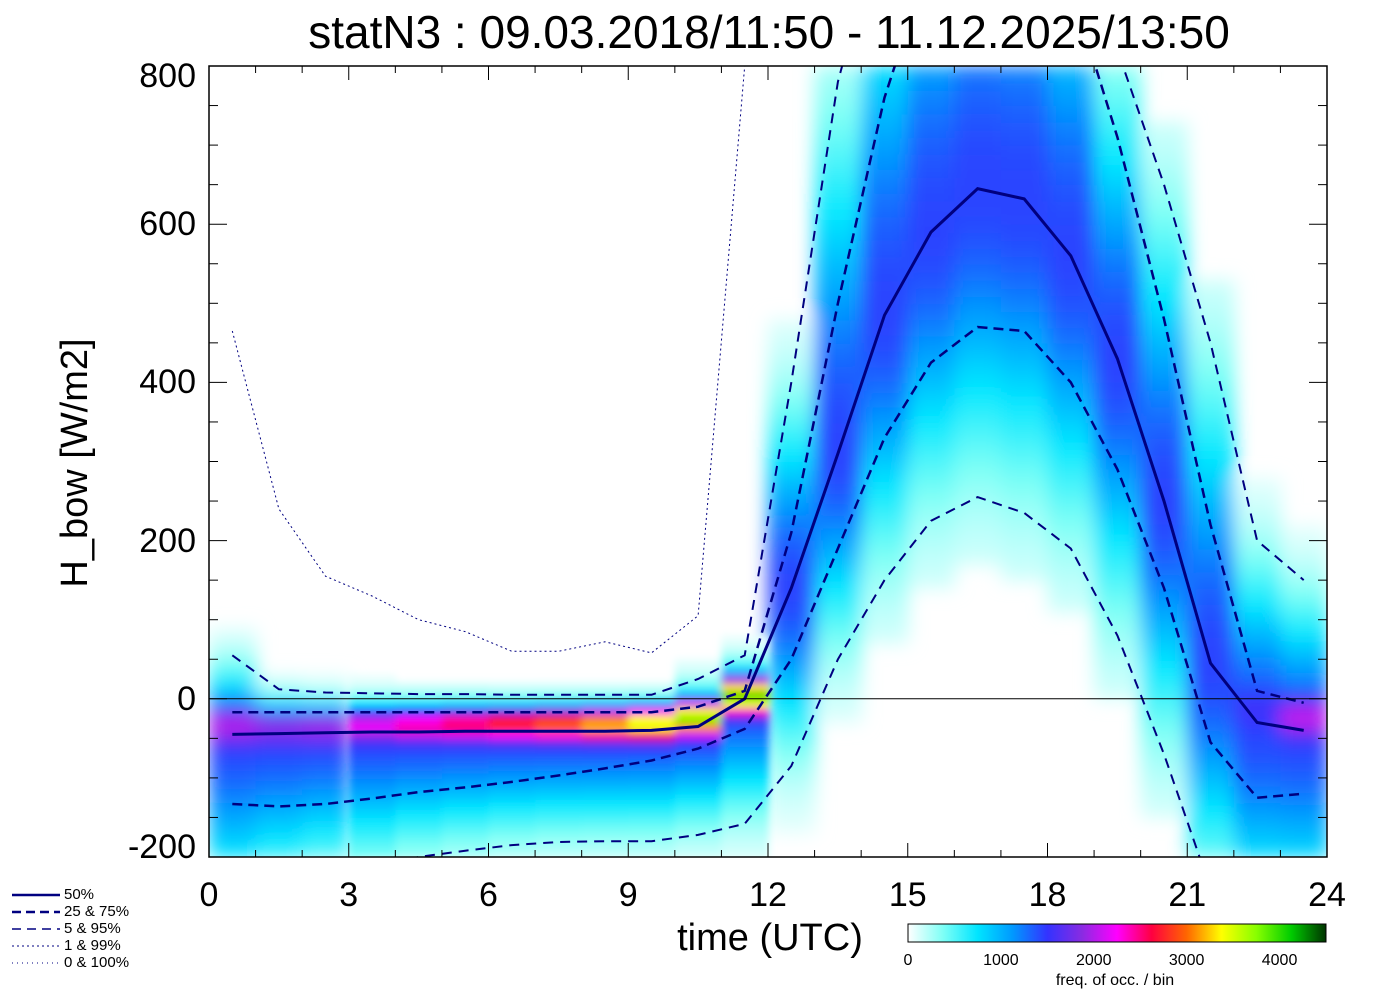  Describe the element at coordinates (768, 895) in the screenshot. I see `x-tick-label: 12` at that location.